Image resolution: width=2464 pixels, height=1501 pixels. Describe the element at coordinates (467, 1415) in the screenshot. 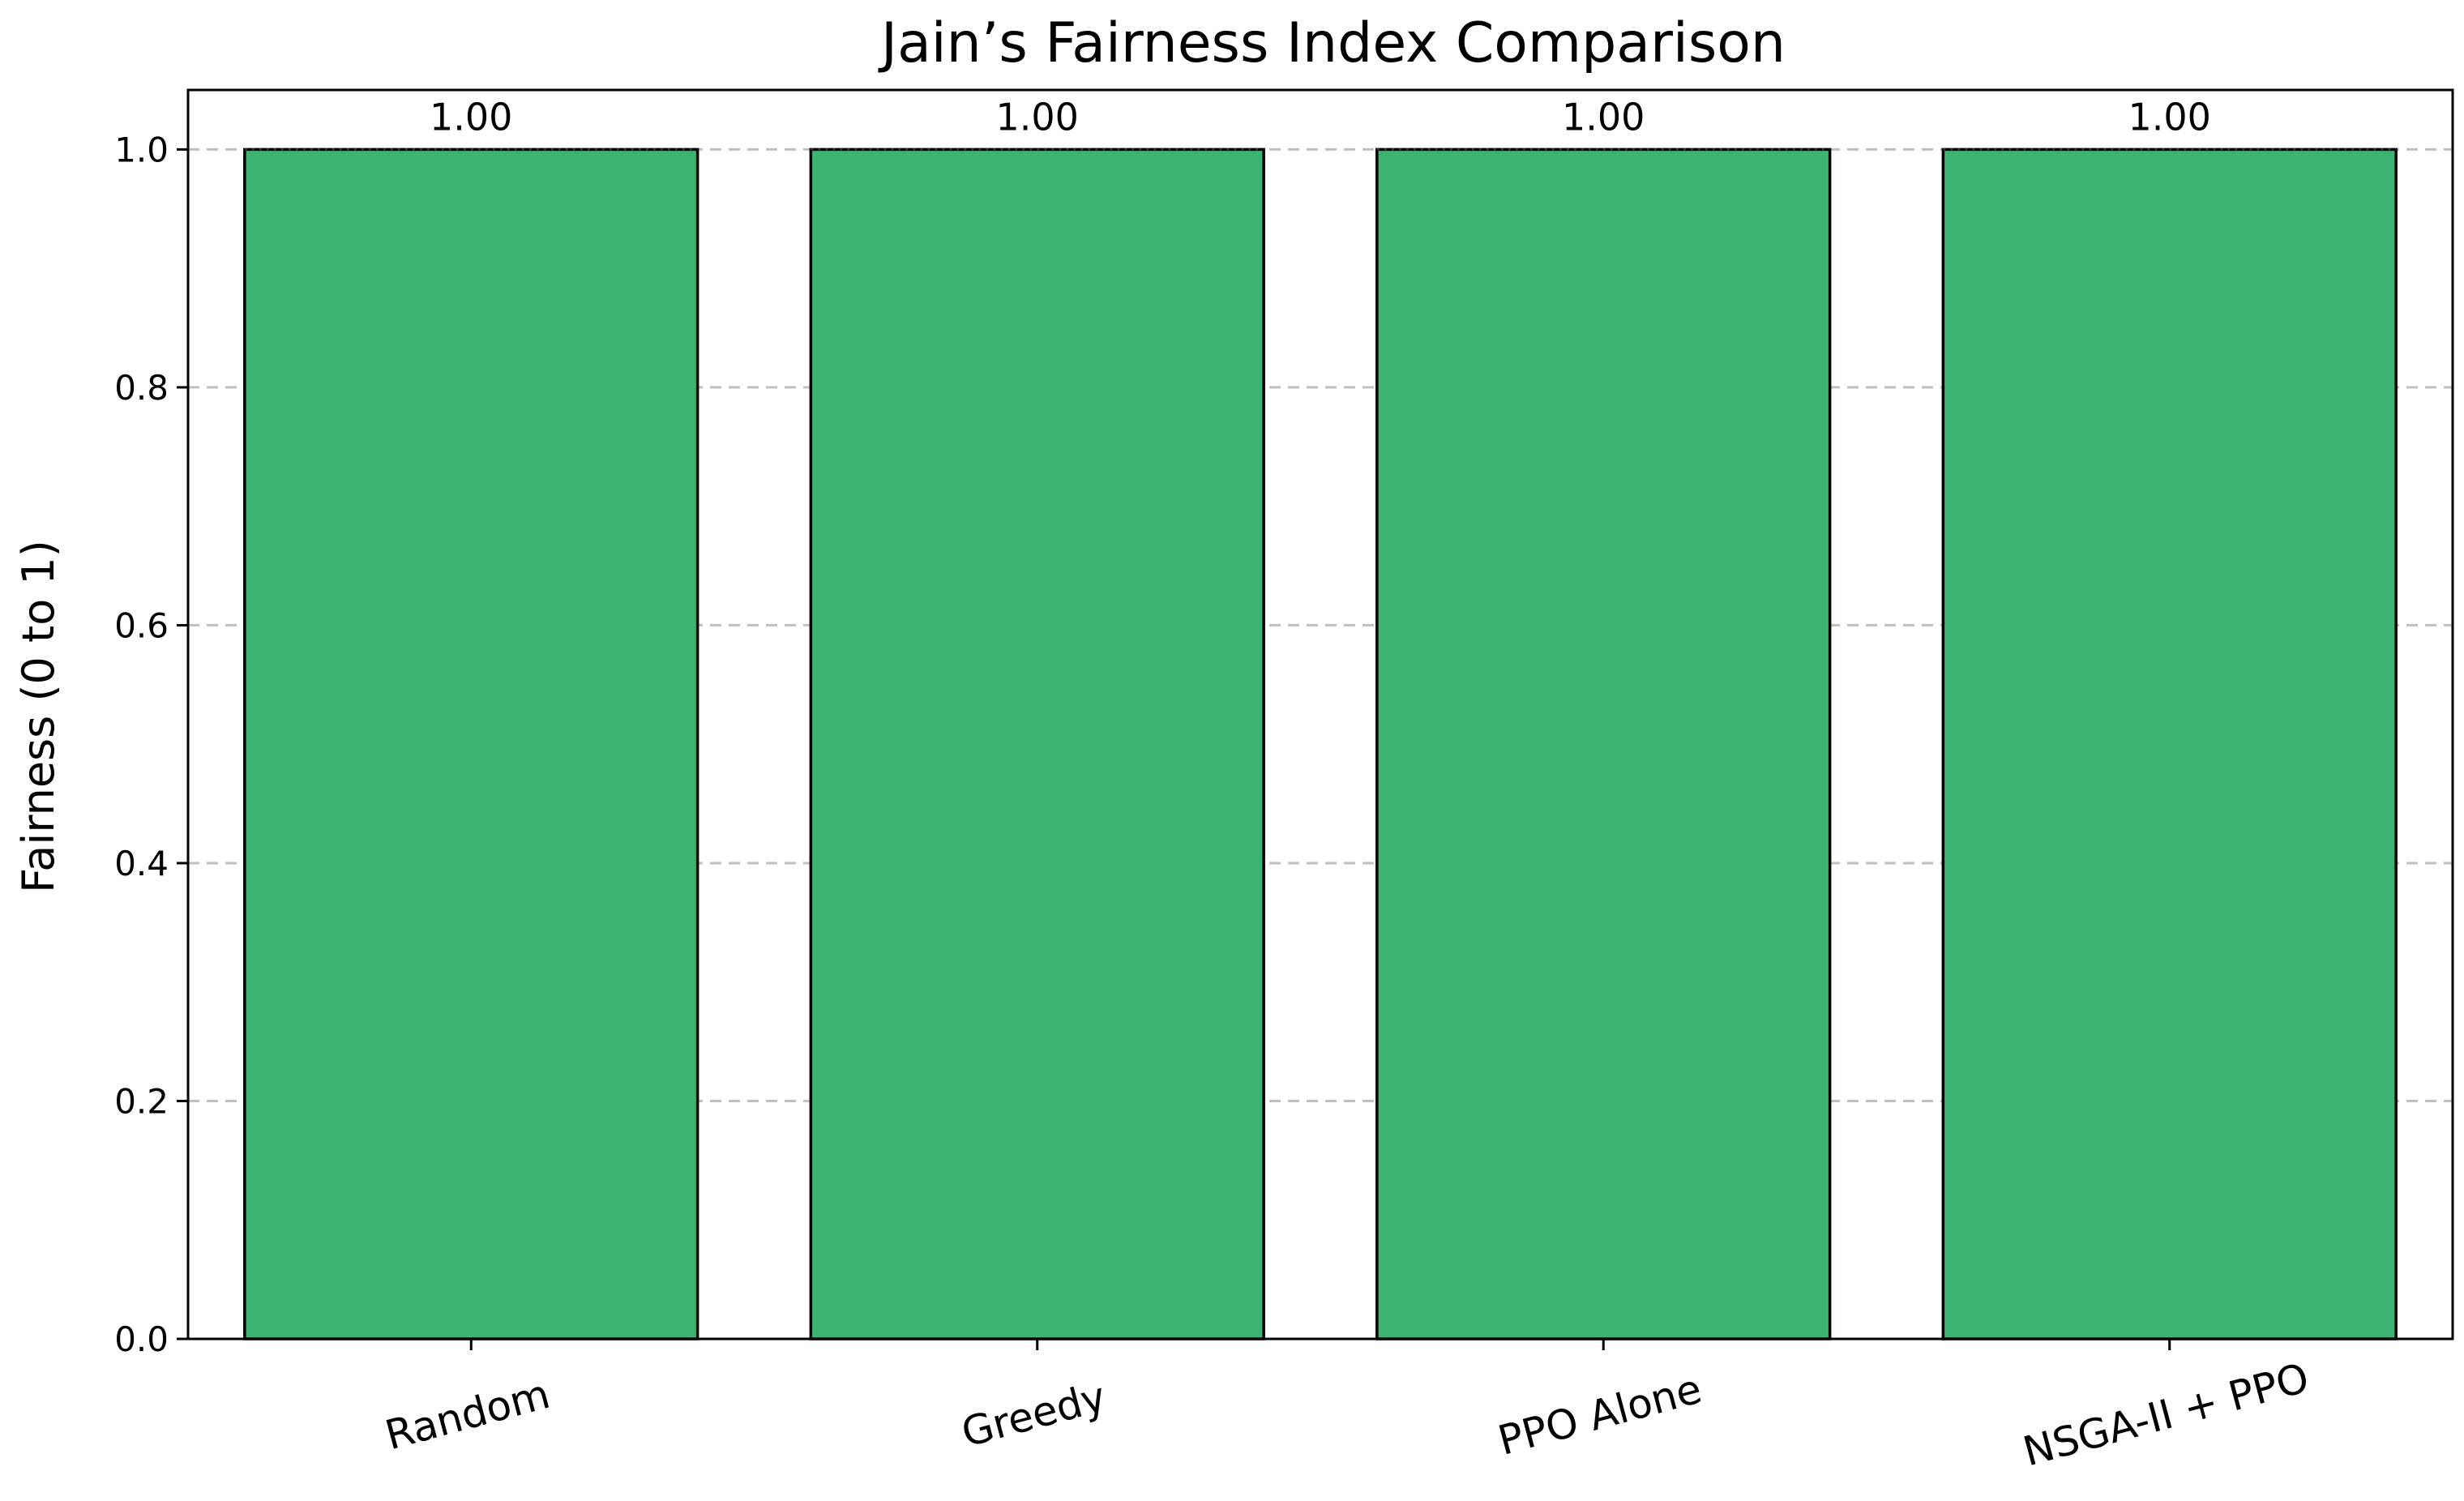

I see `x-tick-label: Random` at that location.